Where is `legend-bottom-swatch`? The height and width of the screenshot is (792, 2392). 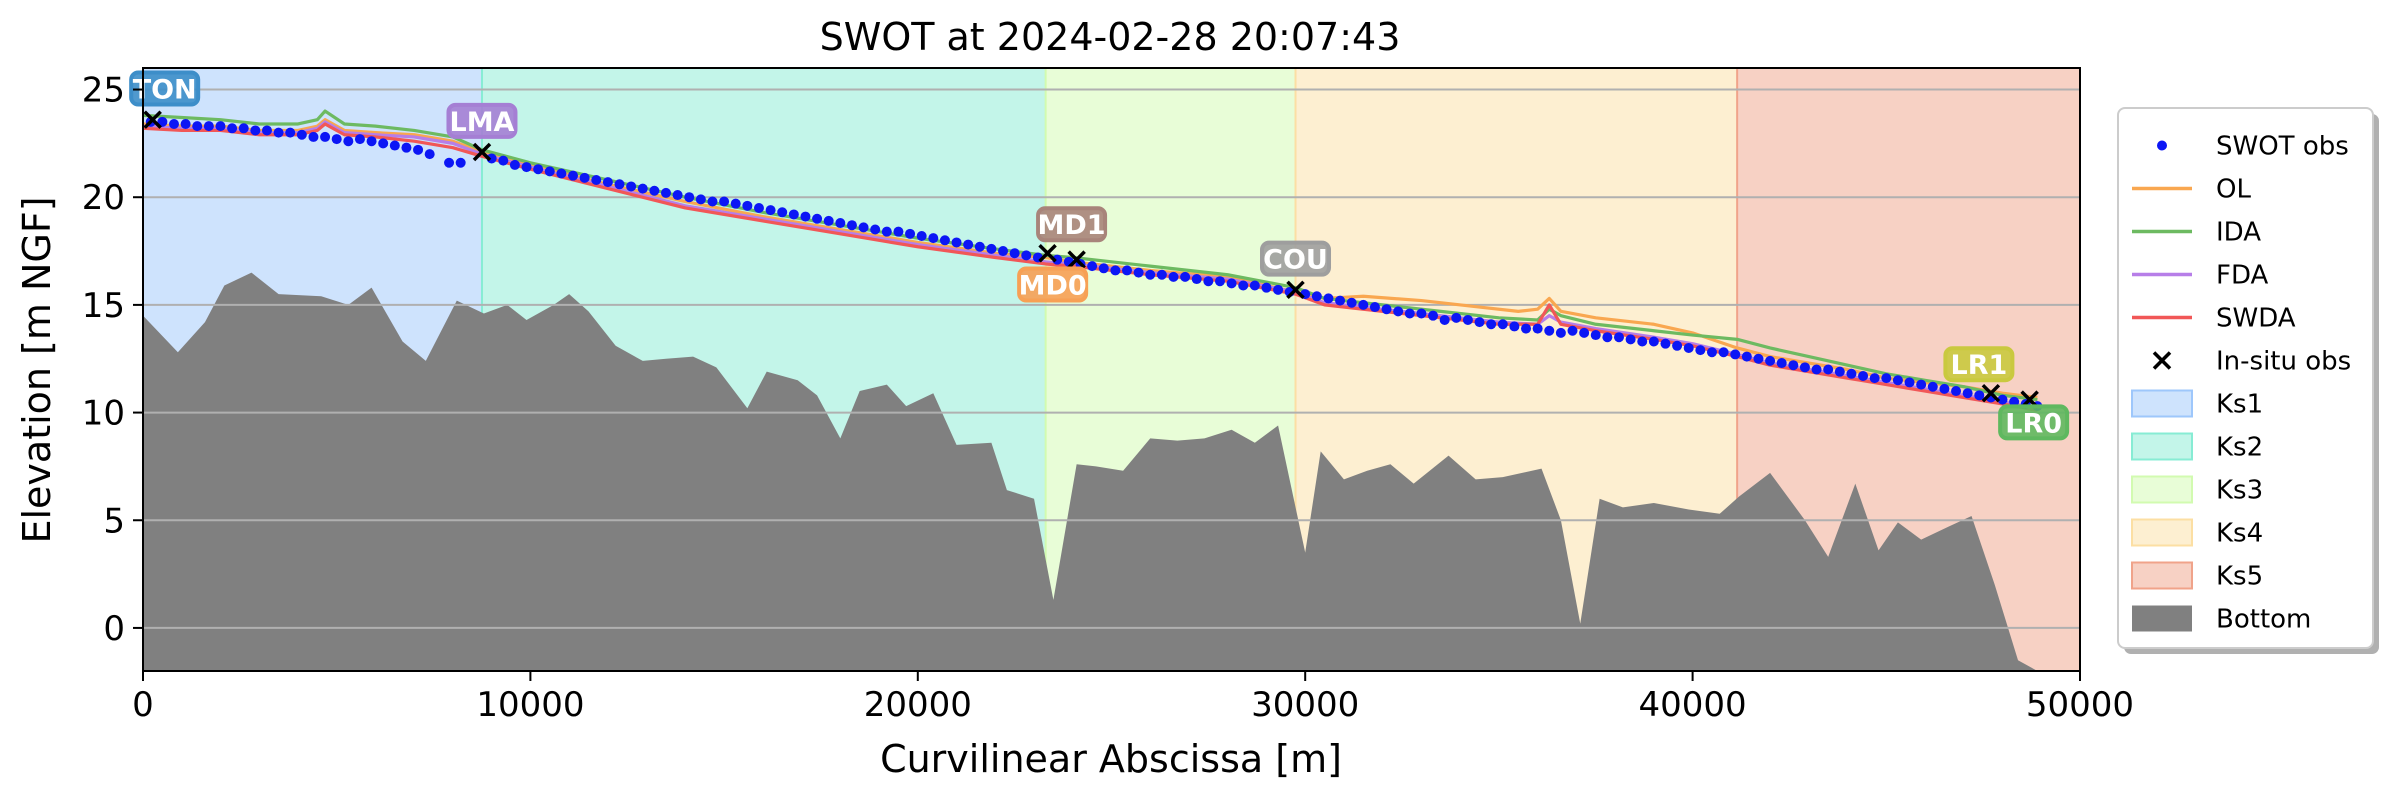
legend-bottom-swatch is located at coordinates (2162, 618).